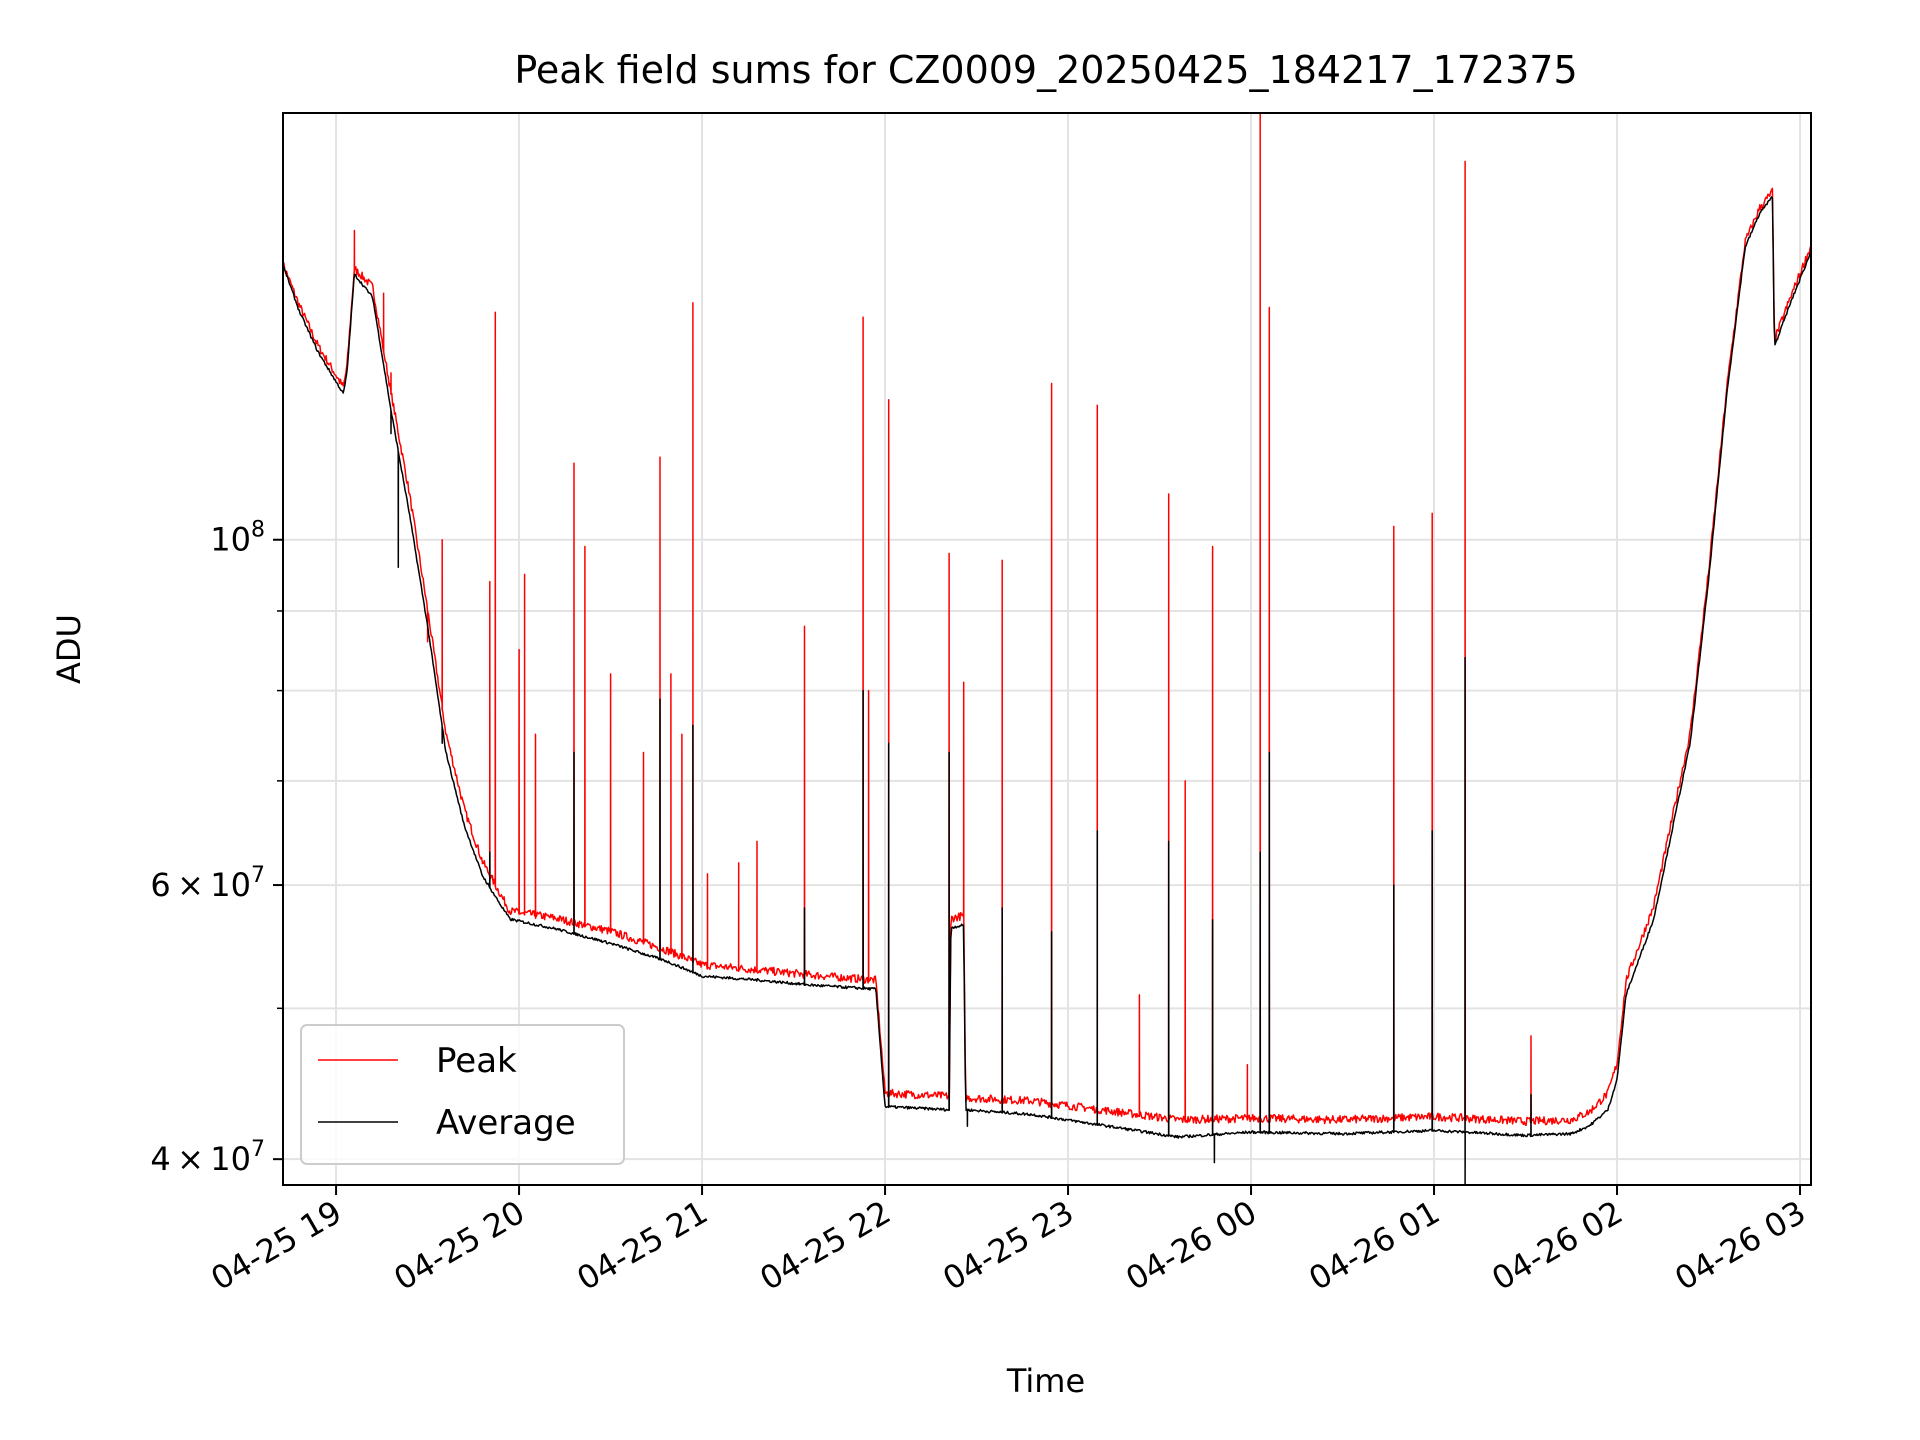 This screenshot has height=1440, width=1920. What do you see at coordinates (476, 1061) in the screenshot?
I see `legend-label-peak: Peak` at bounding box center [476, 1061].